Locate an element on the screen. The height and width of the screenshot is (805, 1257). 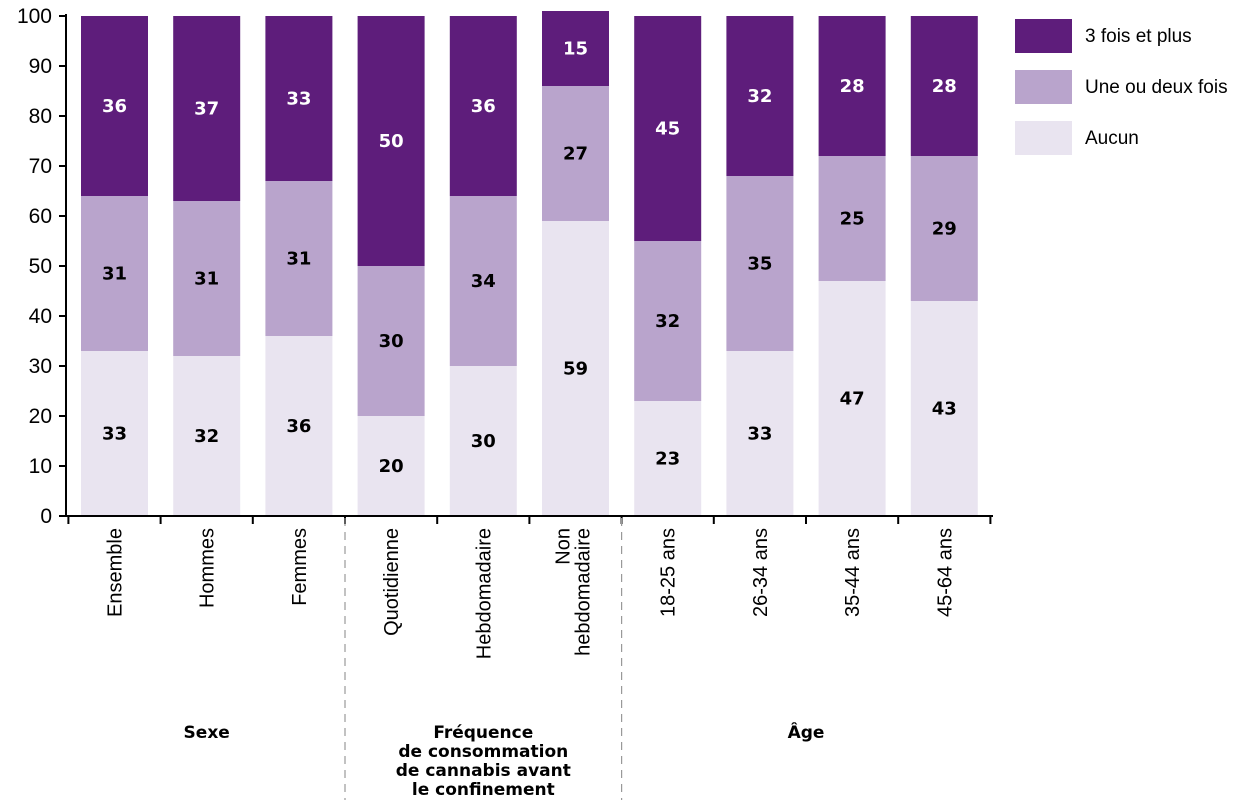
category-label-line: hebdomadaire is located at coordinates (584, 592).